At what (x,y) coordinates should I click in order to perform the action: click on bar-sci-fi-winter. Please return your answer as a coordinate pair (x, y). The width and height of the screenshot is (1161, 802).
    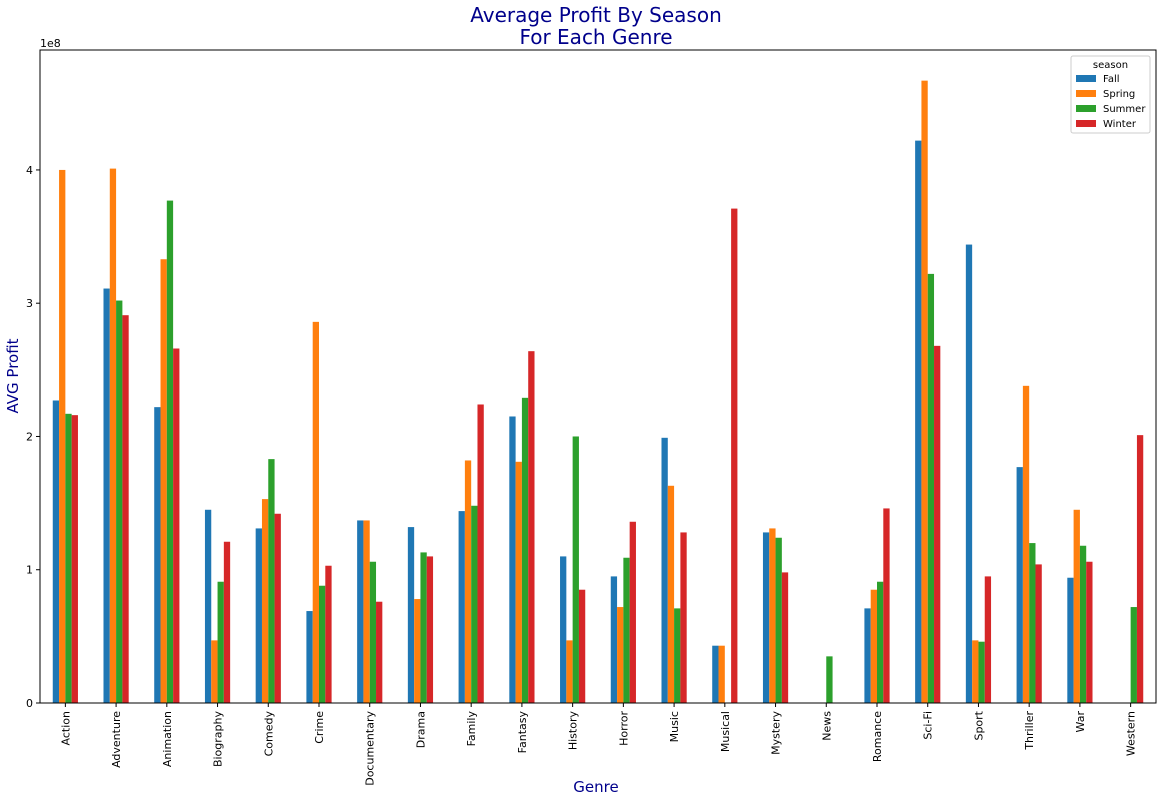
    Looking at the image, I should click on (937, 524).